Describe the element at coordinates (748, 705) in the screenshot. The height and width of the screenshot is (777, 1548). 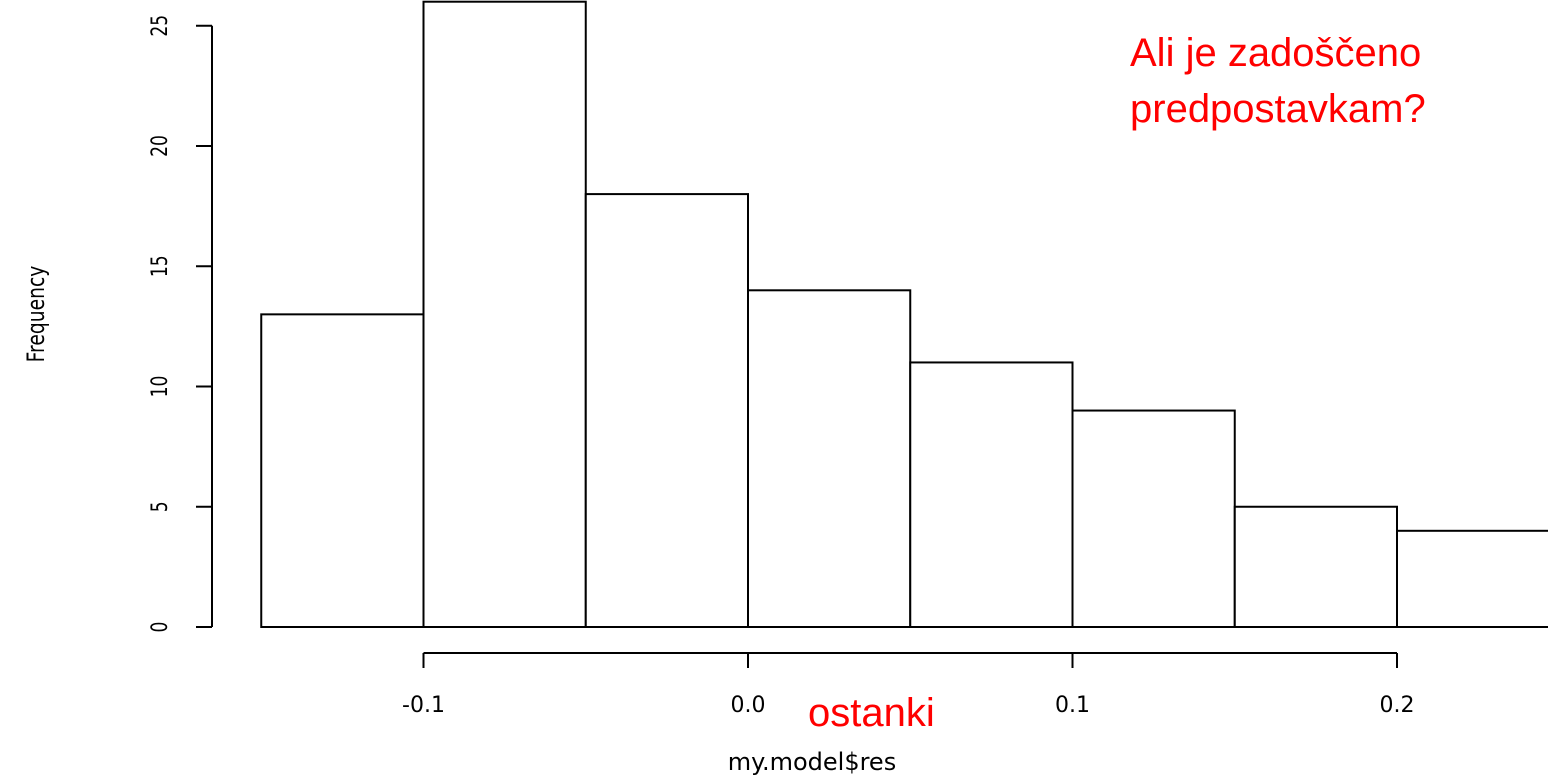
I see `x-tick-label: 0.0` at that location.